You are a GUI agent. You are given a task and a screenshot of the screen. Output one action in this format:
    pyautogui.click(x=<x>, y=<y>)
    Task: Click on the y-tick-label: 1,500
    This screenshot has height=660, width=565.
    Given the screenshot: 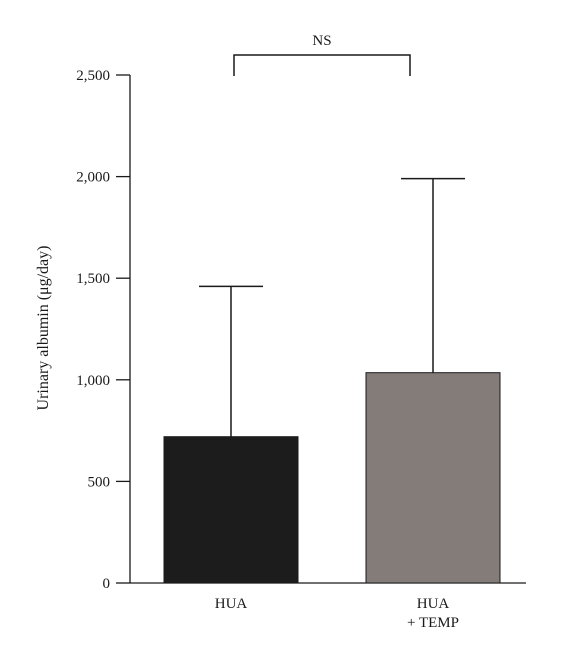 What is the action you would take?
    pyautogui.click(x=93, y=279)
    